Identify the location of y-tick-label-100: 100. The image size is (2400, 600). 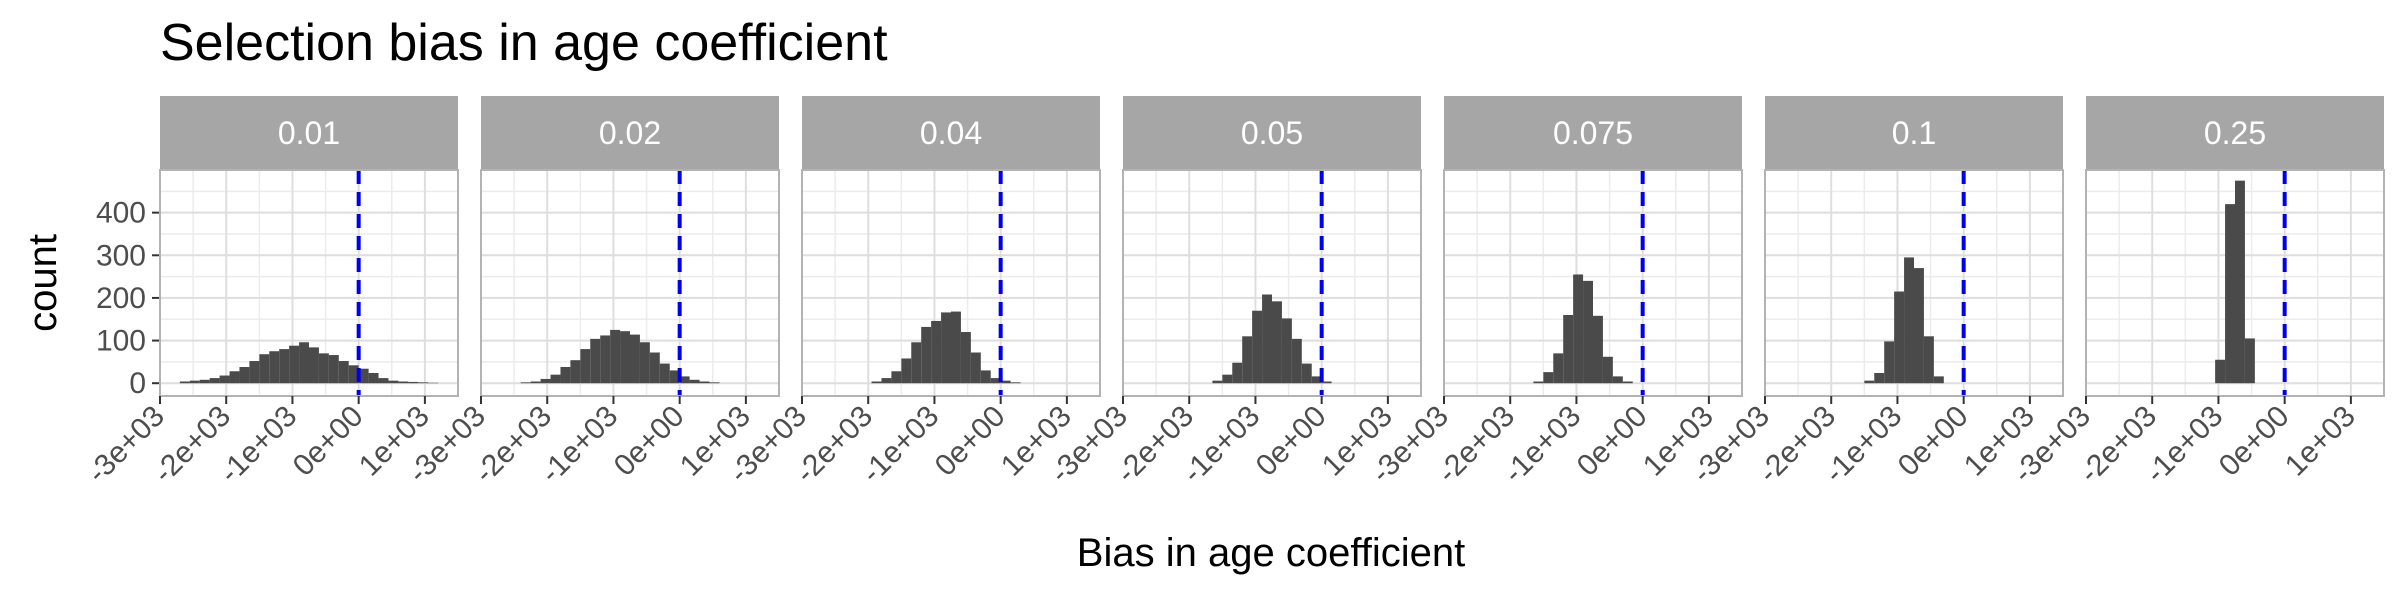
(121, 341).